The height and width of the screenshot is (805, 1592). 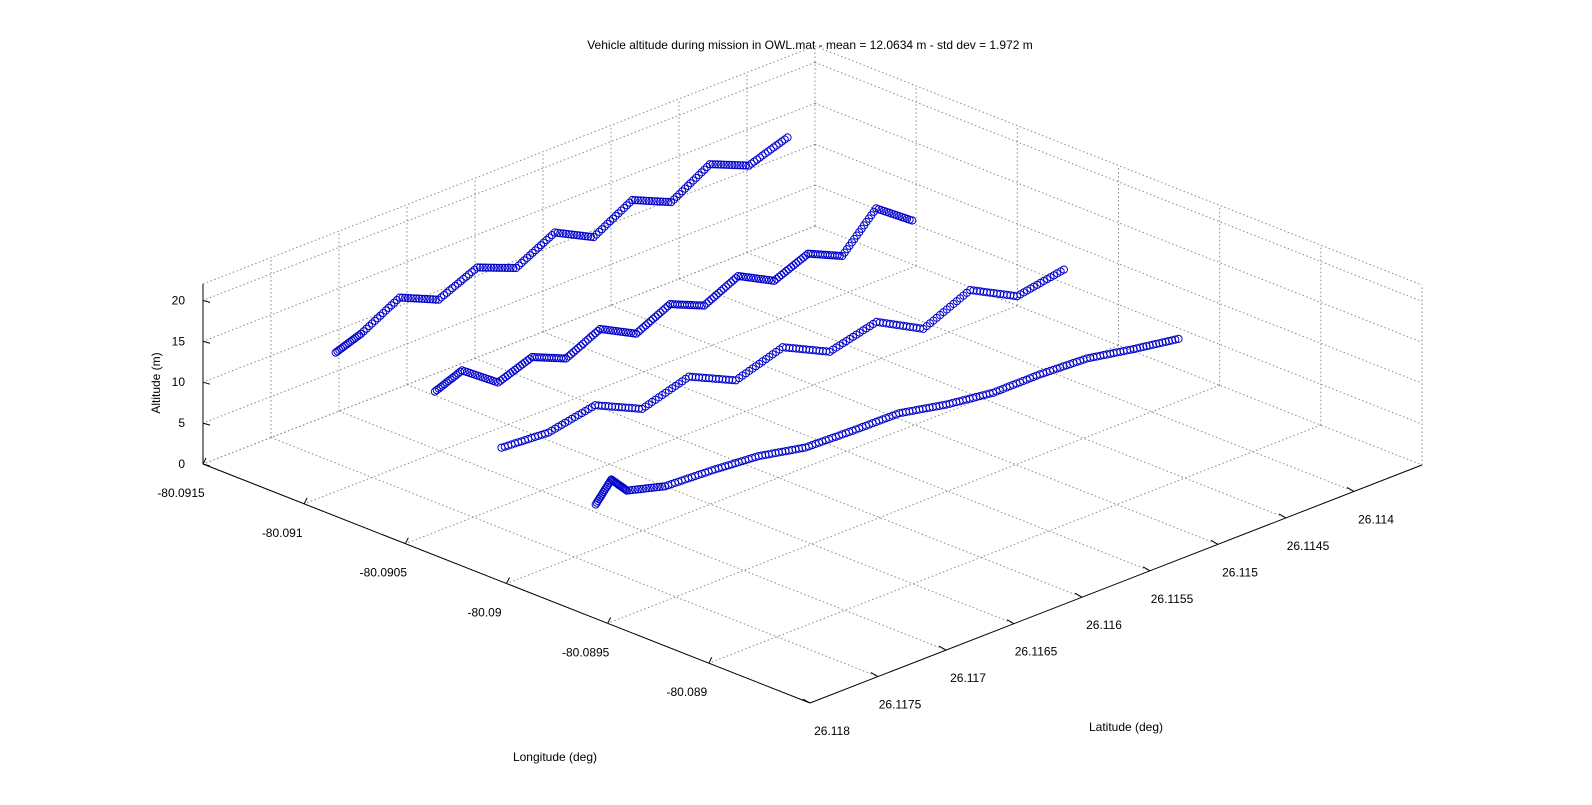 I want to click on y-tick-label: 26.118, so click(x=832, y=731).